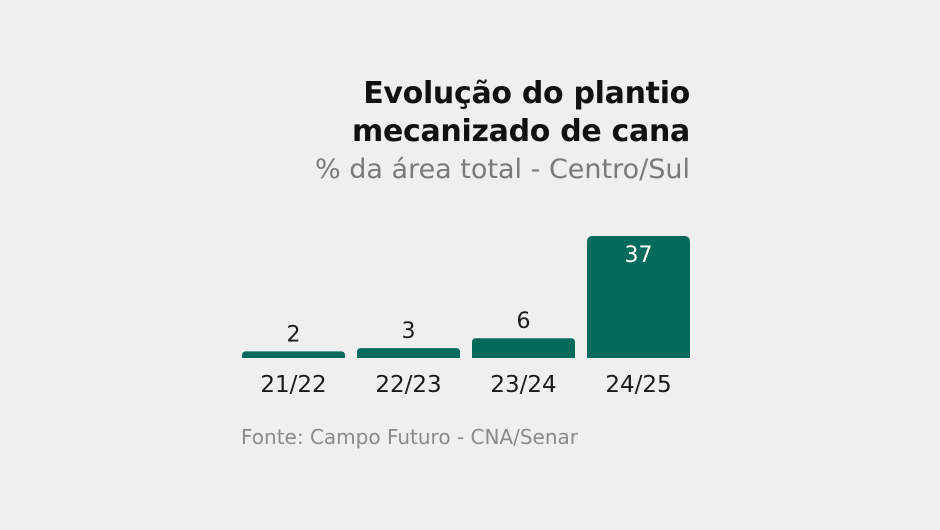  Describe the element at coordinates (293, 385) in the screenshot. I see `category-label: 21/22` at that location.